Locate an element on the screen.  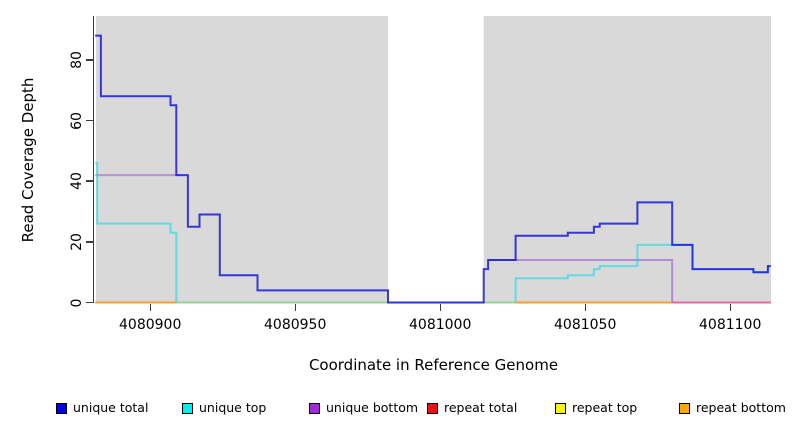
x-axis-title: Coordinate in Reference Genome is located at coordinates (433, 365).